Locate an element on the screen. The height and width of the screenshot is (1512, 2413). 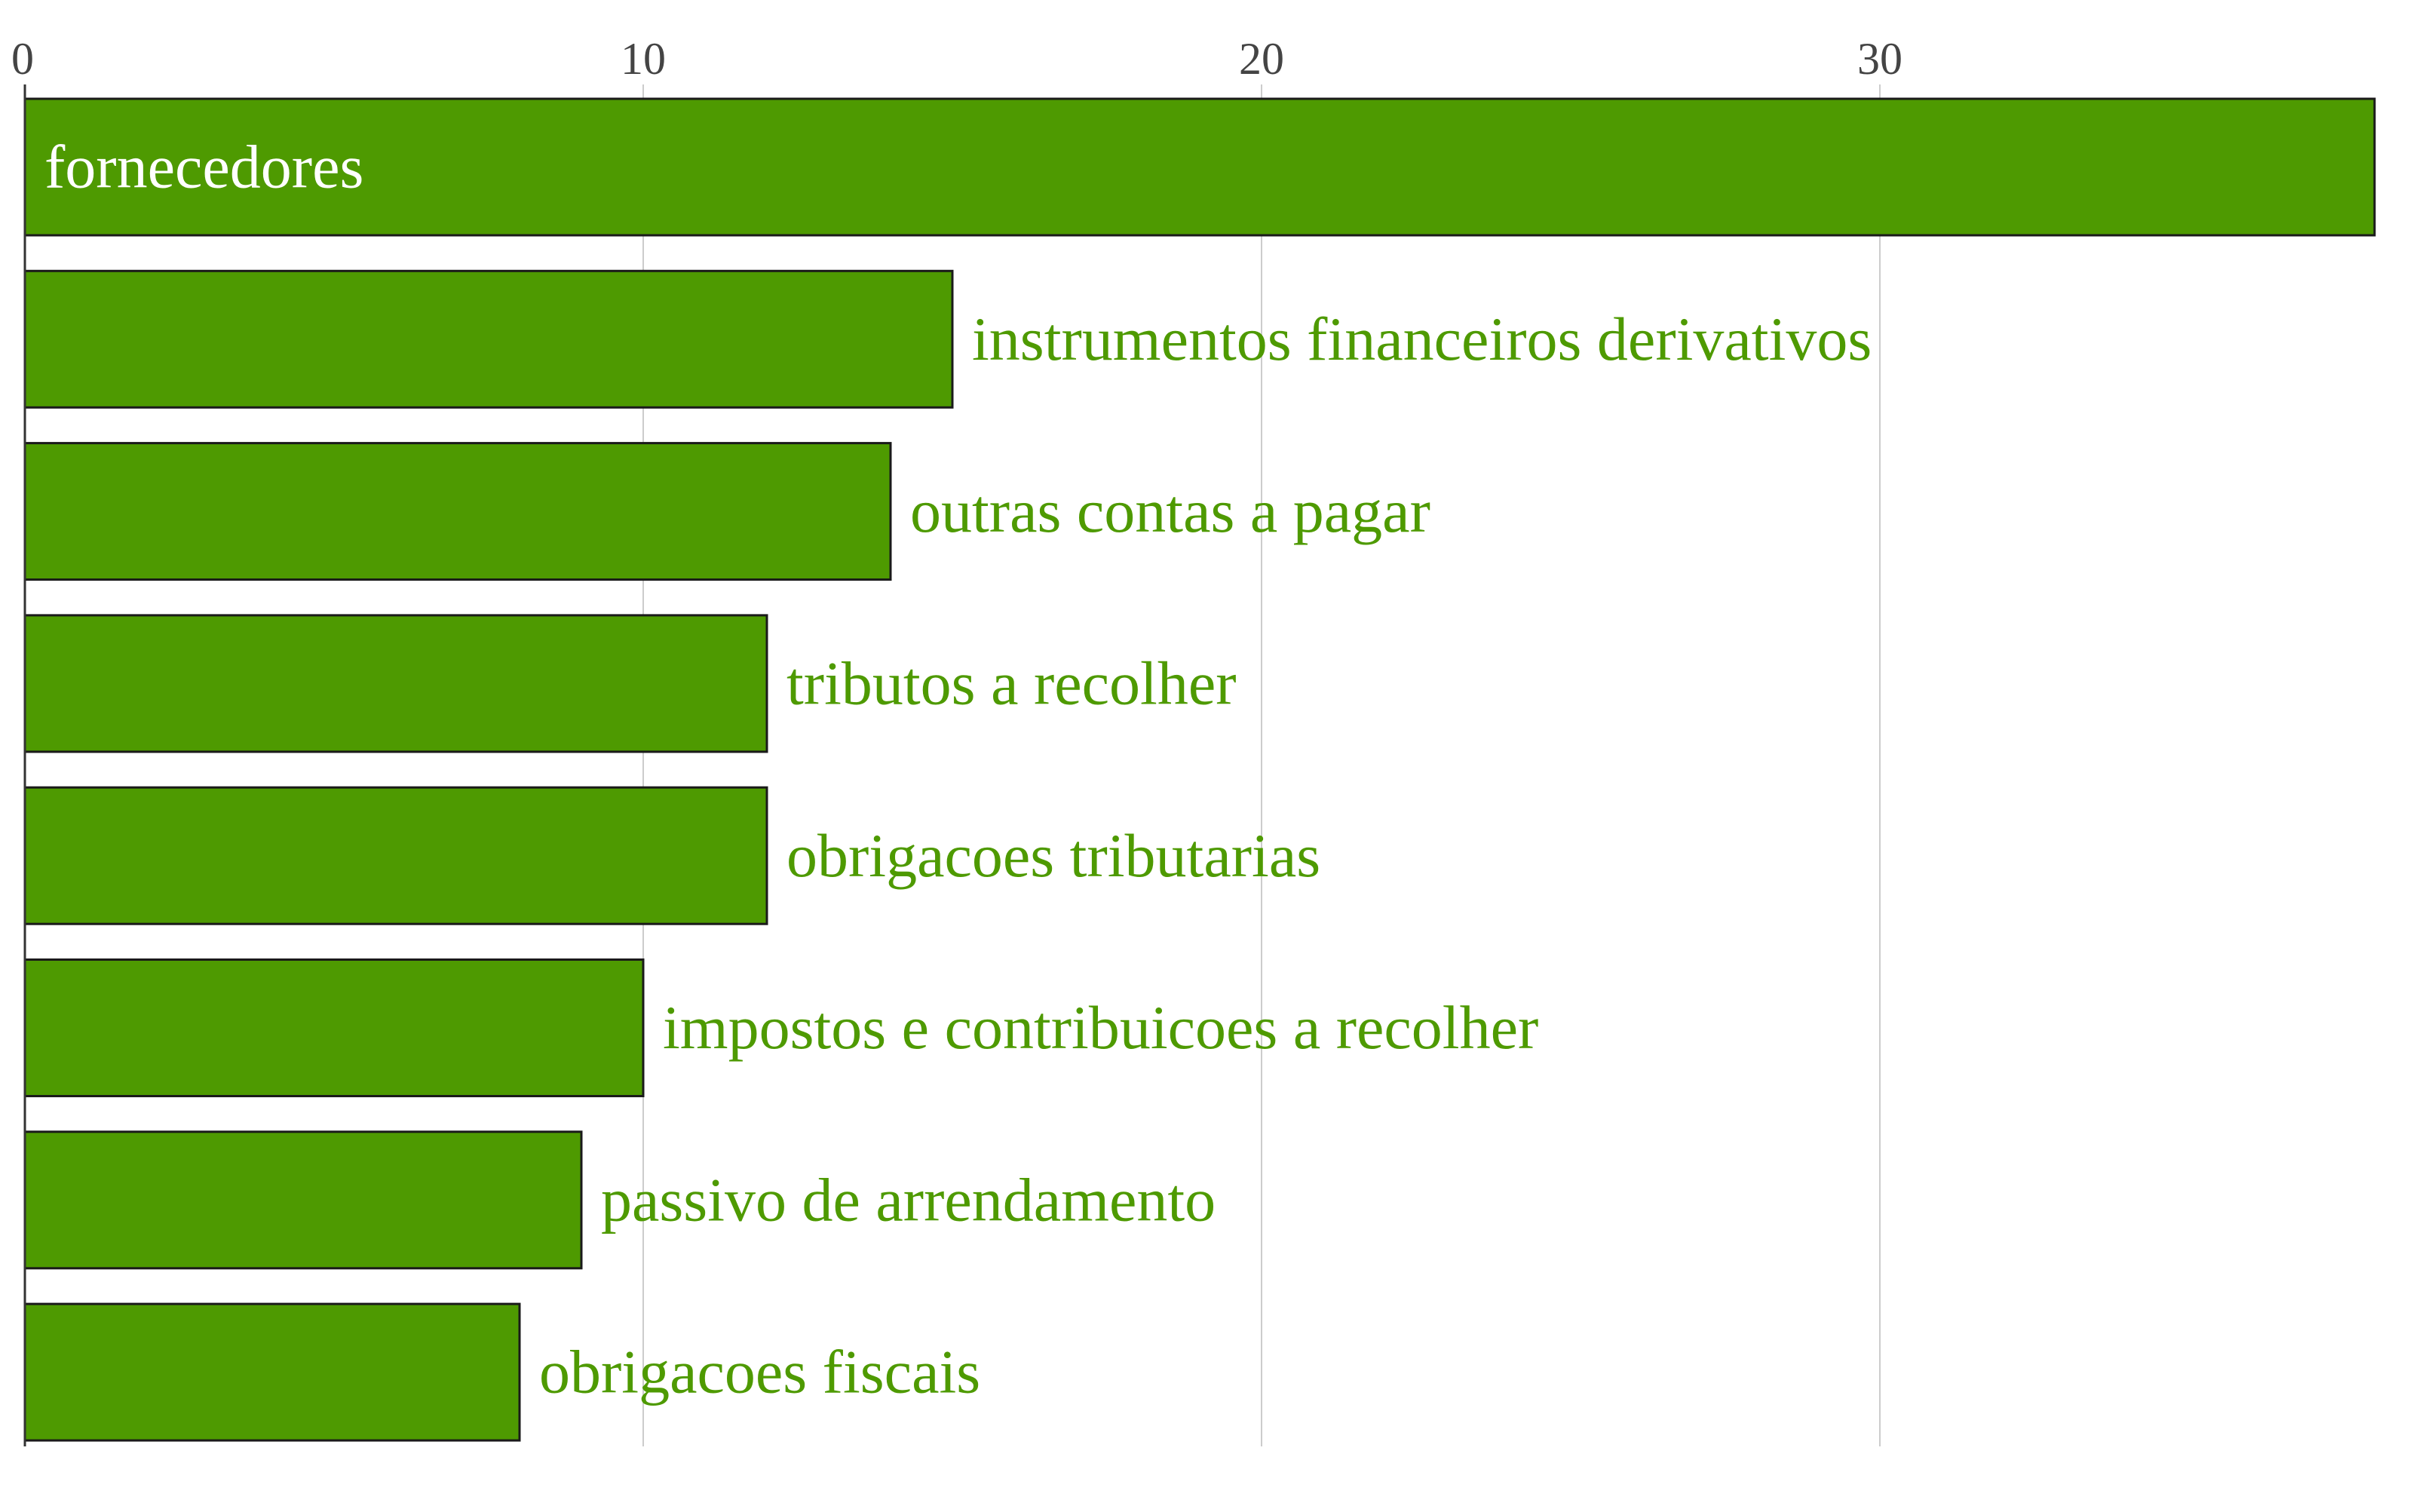
x-tick-label: 30 is located at coordinates (1879, 59).